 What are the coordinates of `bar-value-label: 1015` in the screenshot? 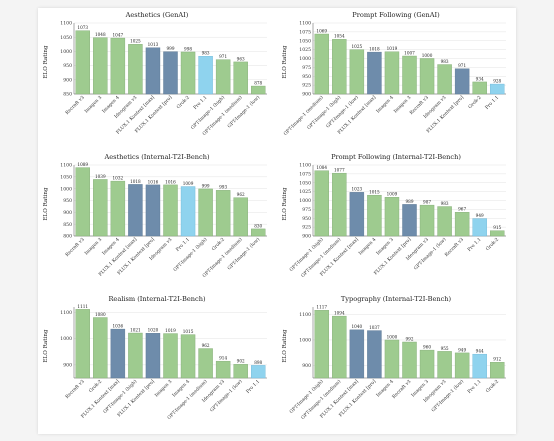 It's located at (188, 331).